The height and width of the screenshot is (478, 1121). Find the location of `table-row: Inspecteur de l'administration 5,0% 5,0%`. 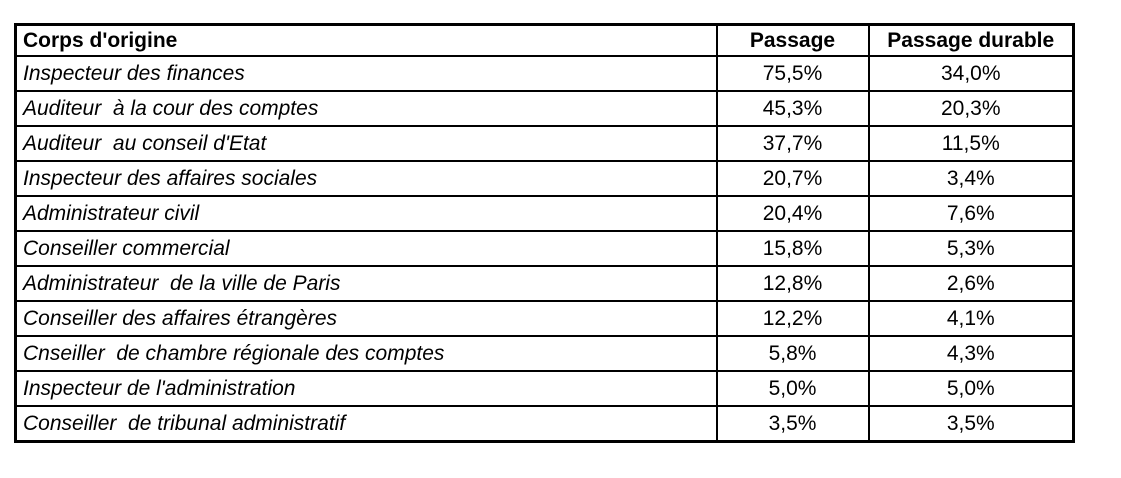

table-row: Inspecteur de l'administration 5,0% 5,0% is located at coordinates (544, 388).